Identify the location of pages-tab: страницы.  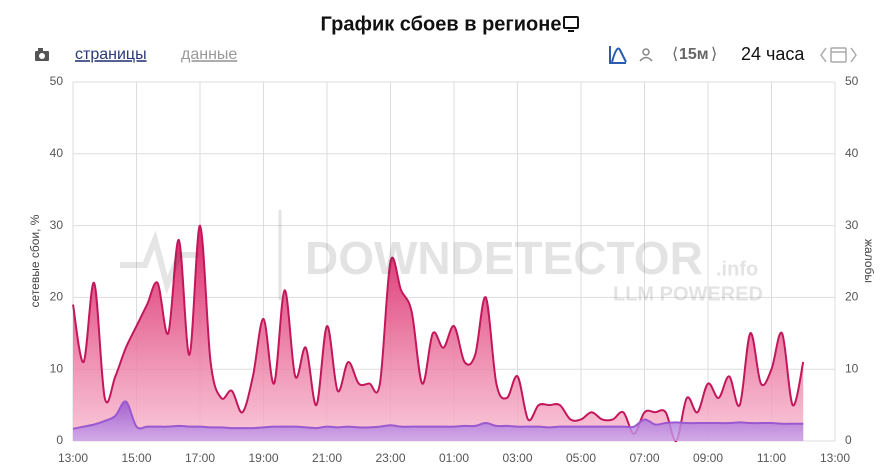
(111, 54).